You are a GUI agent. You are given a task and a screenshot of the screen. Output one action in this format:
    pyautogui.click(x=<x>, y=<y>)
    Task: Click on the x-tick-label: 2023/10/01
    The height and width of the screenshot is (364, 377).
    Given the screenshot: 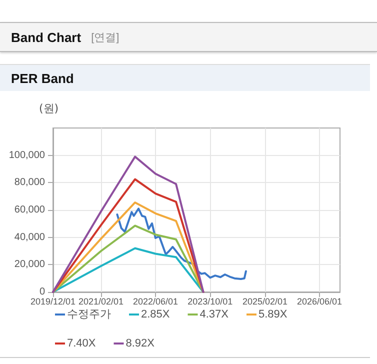 What is the action you would take?
    pyautogui.click(x=210, y=301)
    